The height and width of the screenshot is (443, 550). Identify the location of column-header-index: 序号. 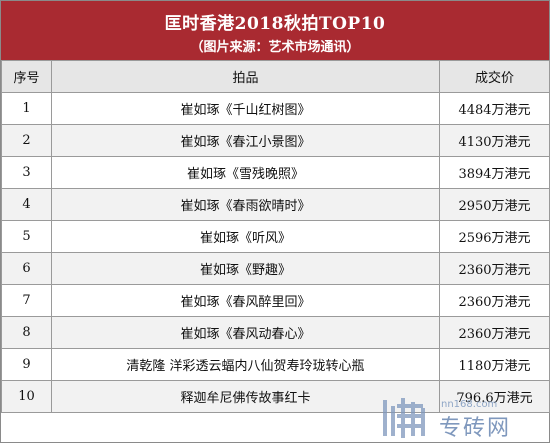
(26, 76).